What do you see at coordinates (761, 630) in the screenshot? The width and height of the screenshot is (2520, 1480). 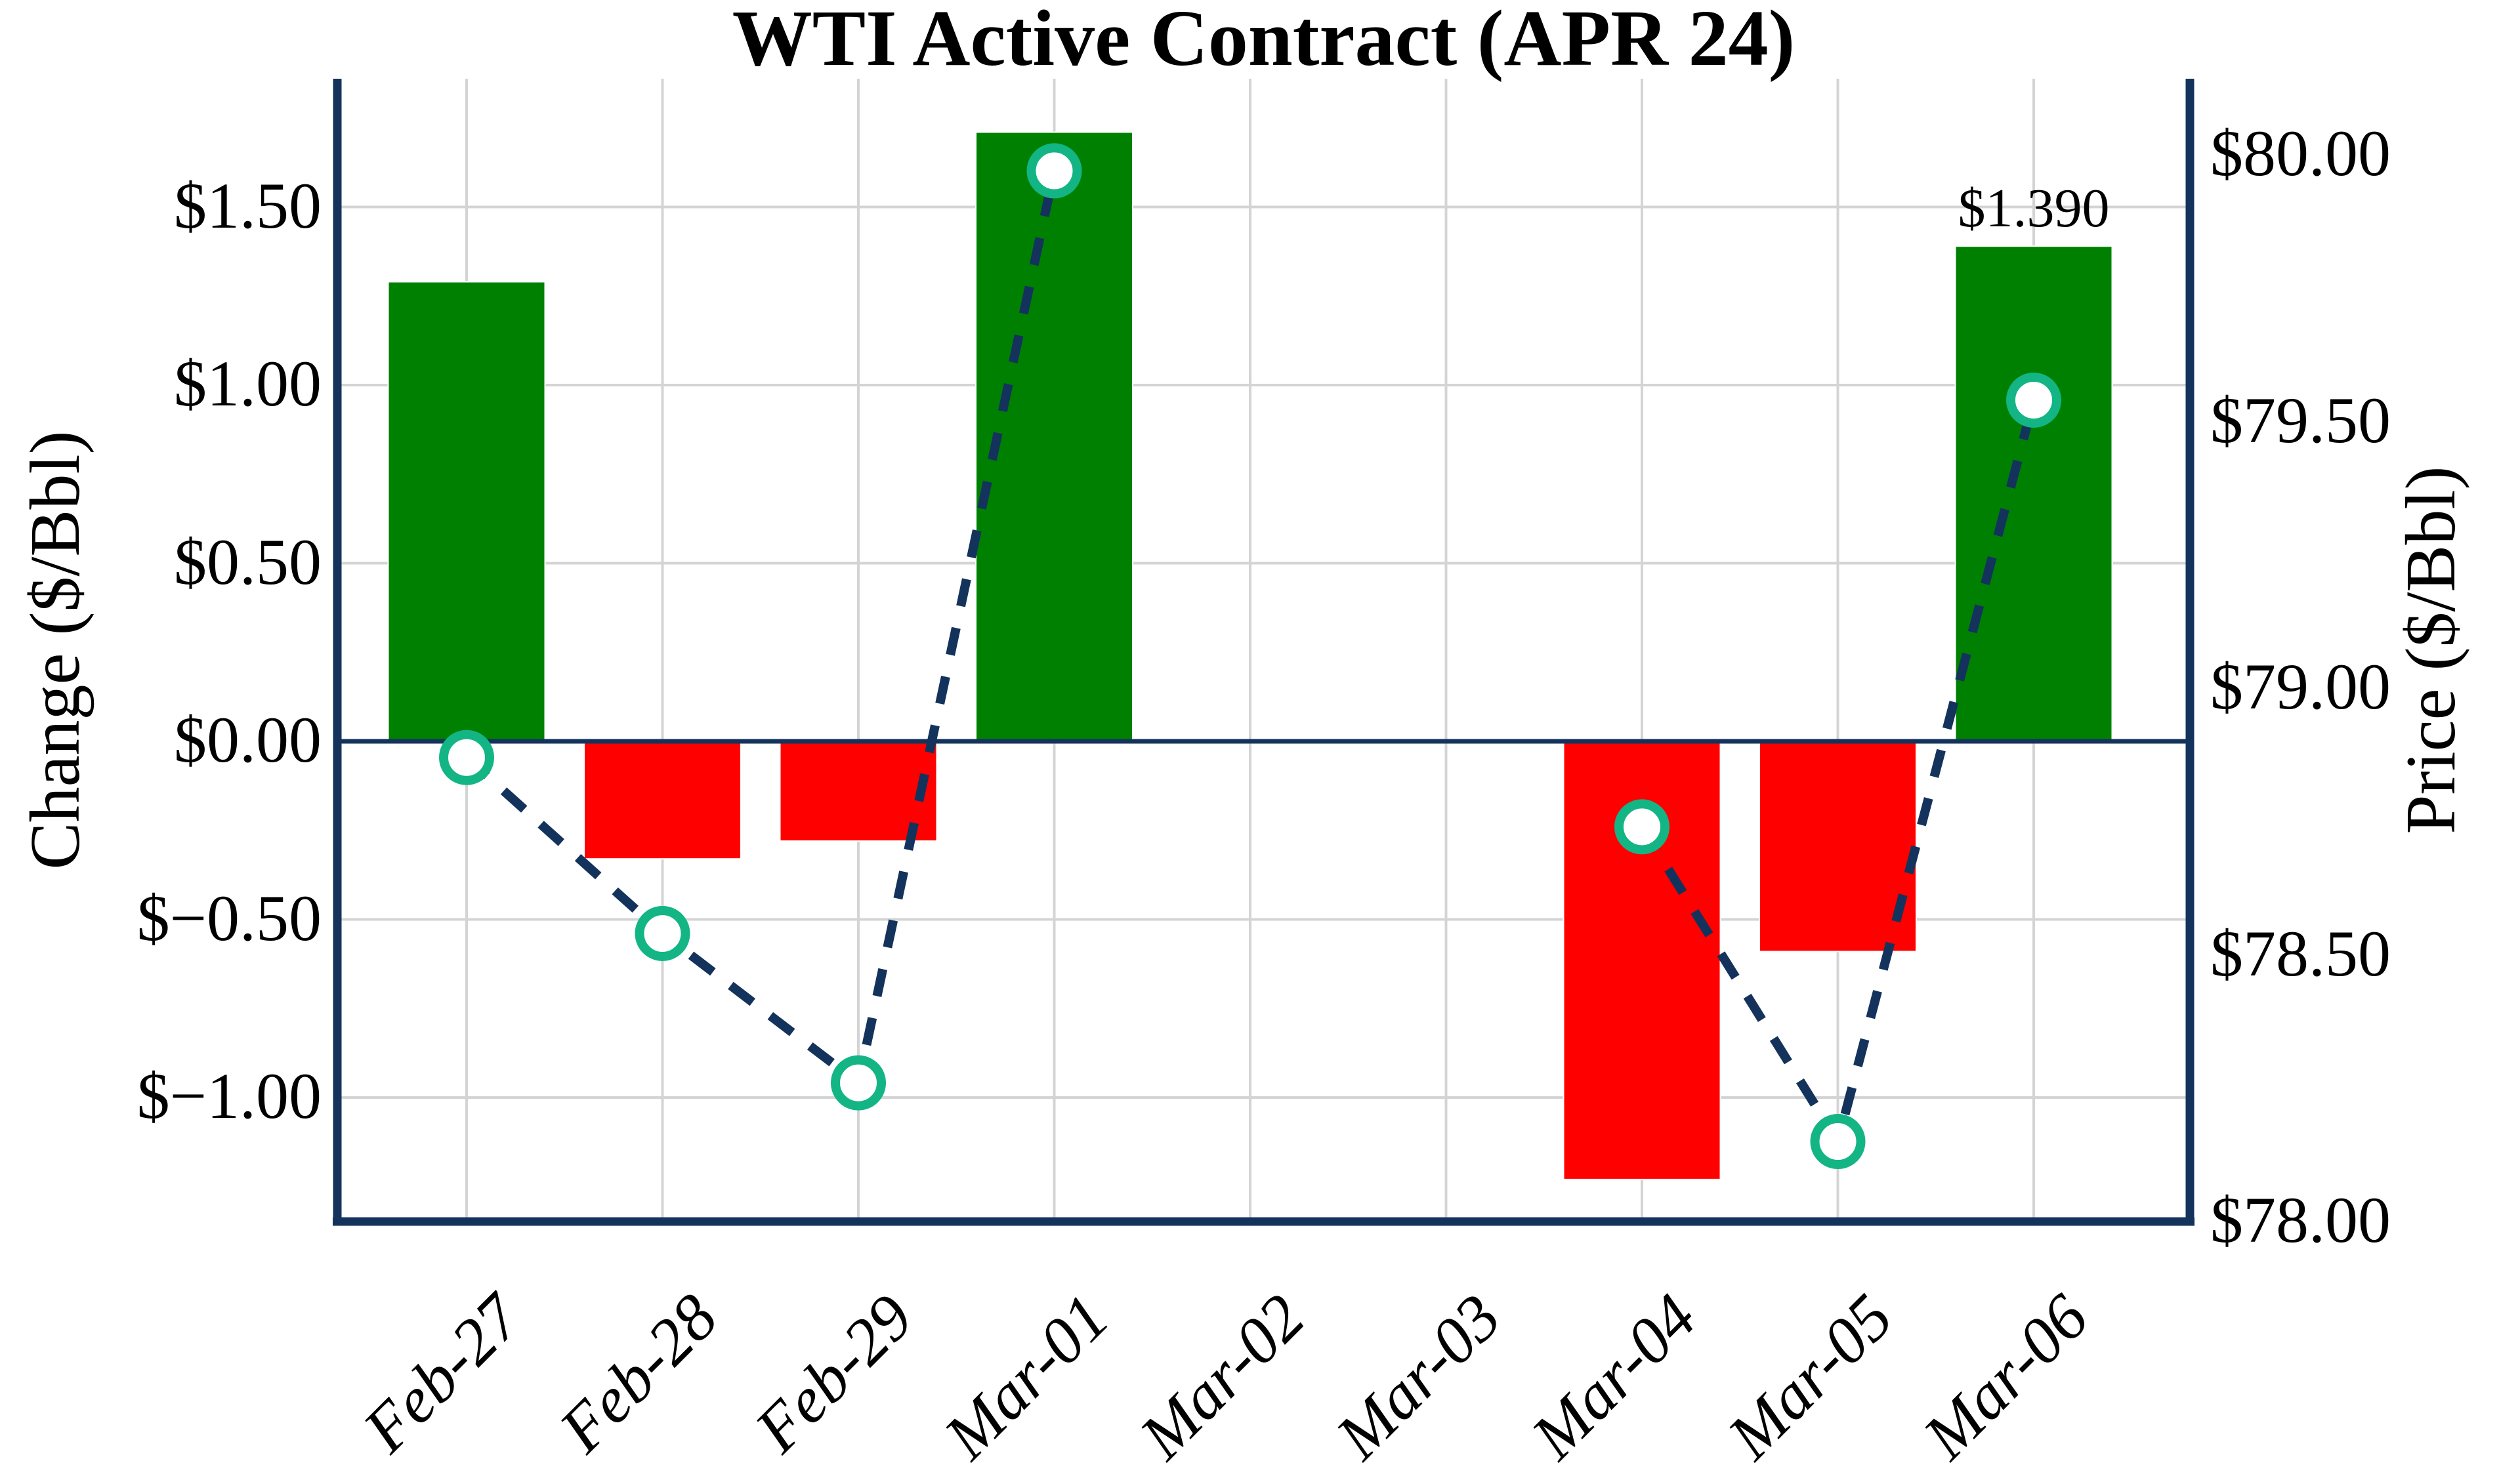 I see `price-line-segment` at bounding box center [761, 630].